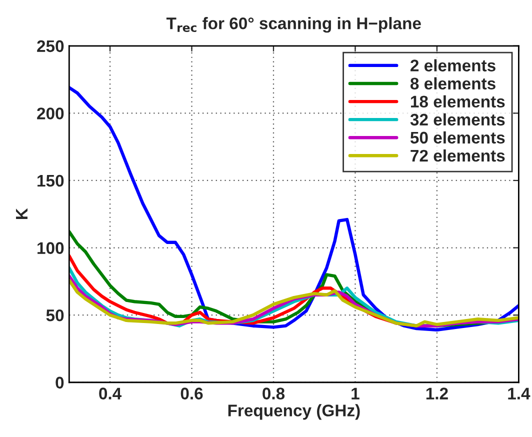 Image resolution: width=532 pixels, height=437 pixels. What do you see at coordinates (273, 394) in the screenshot?
I see `x-tick-label: 0.8` at bounding box center [273, 394].